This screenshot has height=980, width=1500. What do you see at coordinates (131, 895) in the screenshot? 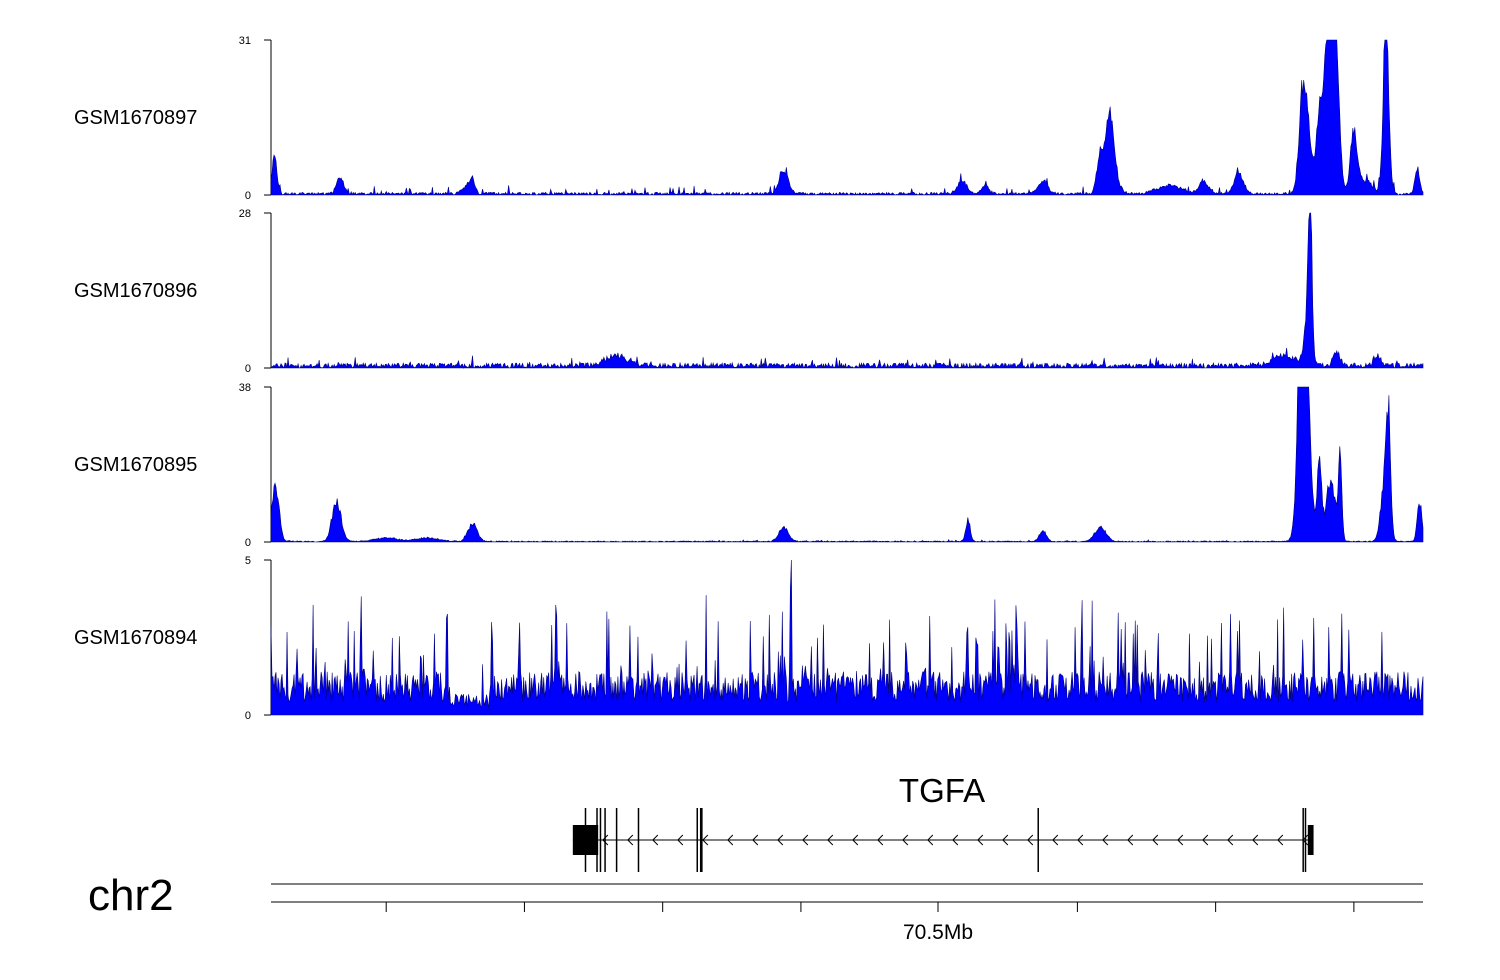
I see `chromosome-label: chr2` at bounding box center [131, 895].